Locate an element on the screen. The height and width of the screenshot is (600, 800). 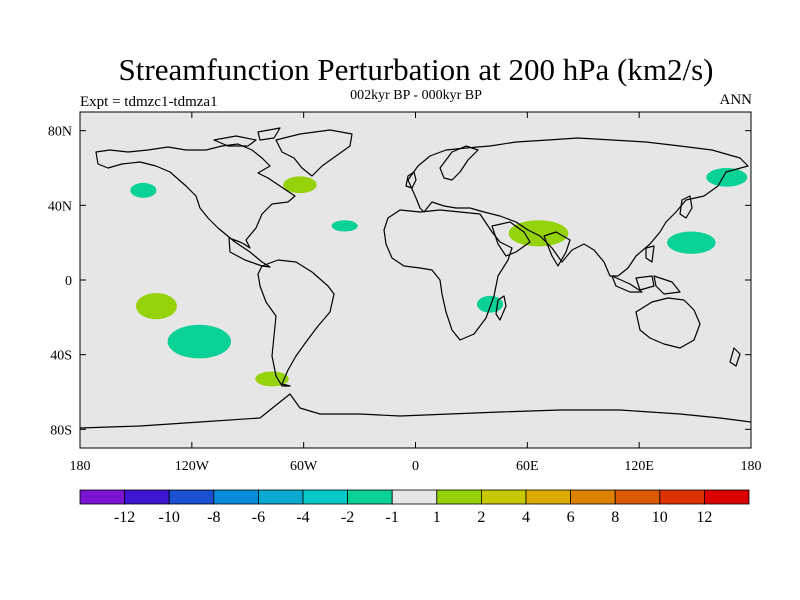
y-tick-label-0: 80N is located at coordinates (60, 132).